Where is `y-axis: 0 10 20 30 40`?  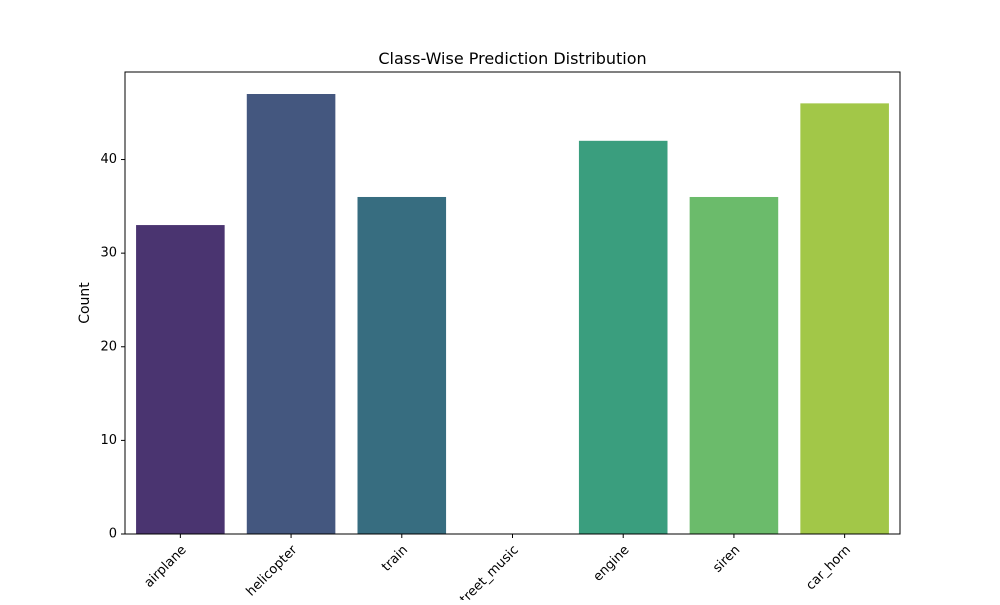
y-axis: 0 10 20 30 40 is located at coordinates (112, 347).